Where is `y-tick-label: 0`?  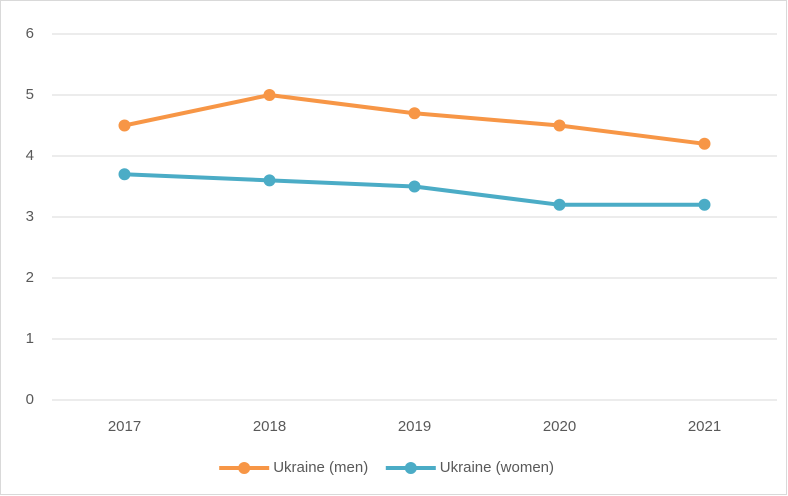
y-tick-label: 0 is located at coordinates (30, 399).